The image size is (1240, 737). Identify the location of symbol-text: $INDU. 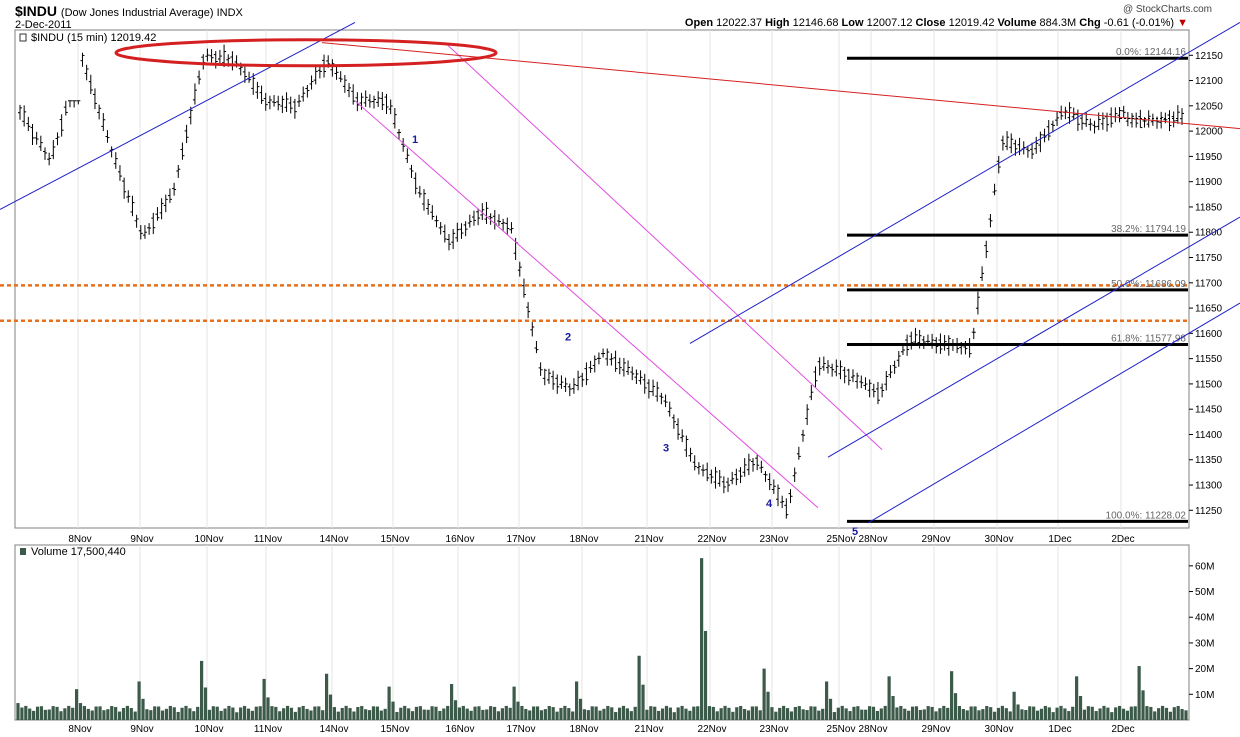
(36, 11).